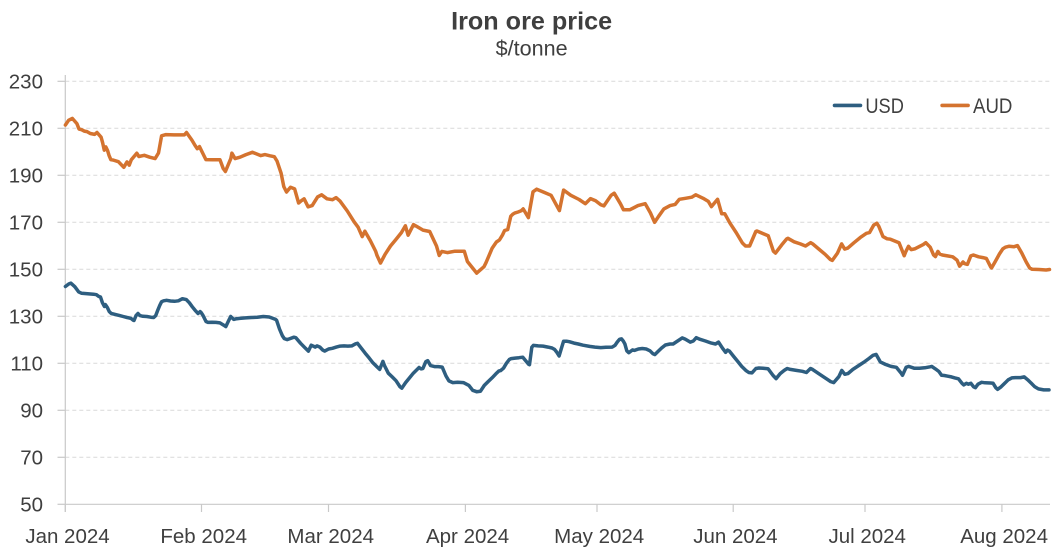  What do you see at coordinates (31, 505) in the screenshot?
I see `svg-text: 50` at bounding box center [31, 505].